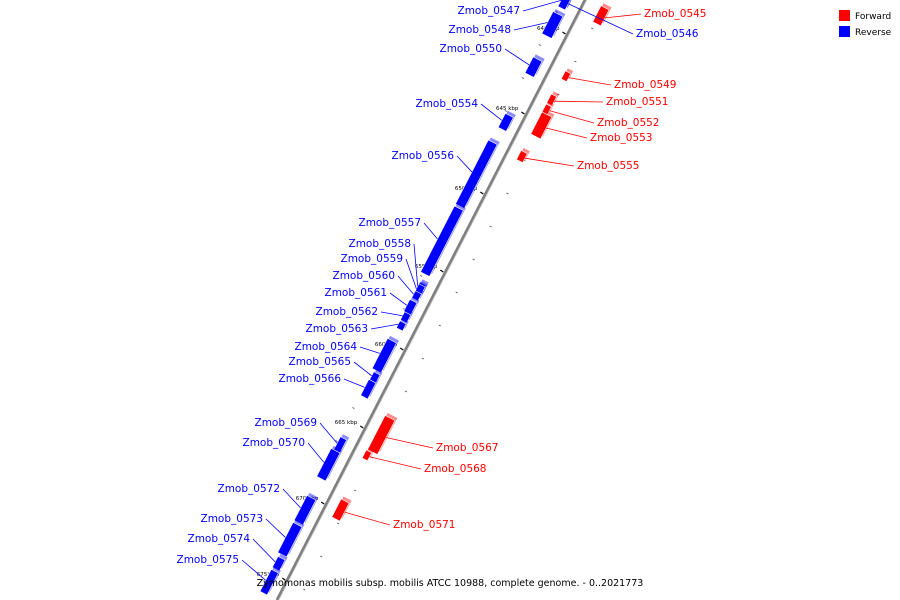 This screenshot has height=600, width=900. Describe the element at coordinates (372, 259) in the screenshot. I see `gene-label: Zmob_0559` at that location.